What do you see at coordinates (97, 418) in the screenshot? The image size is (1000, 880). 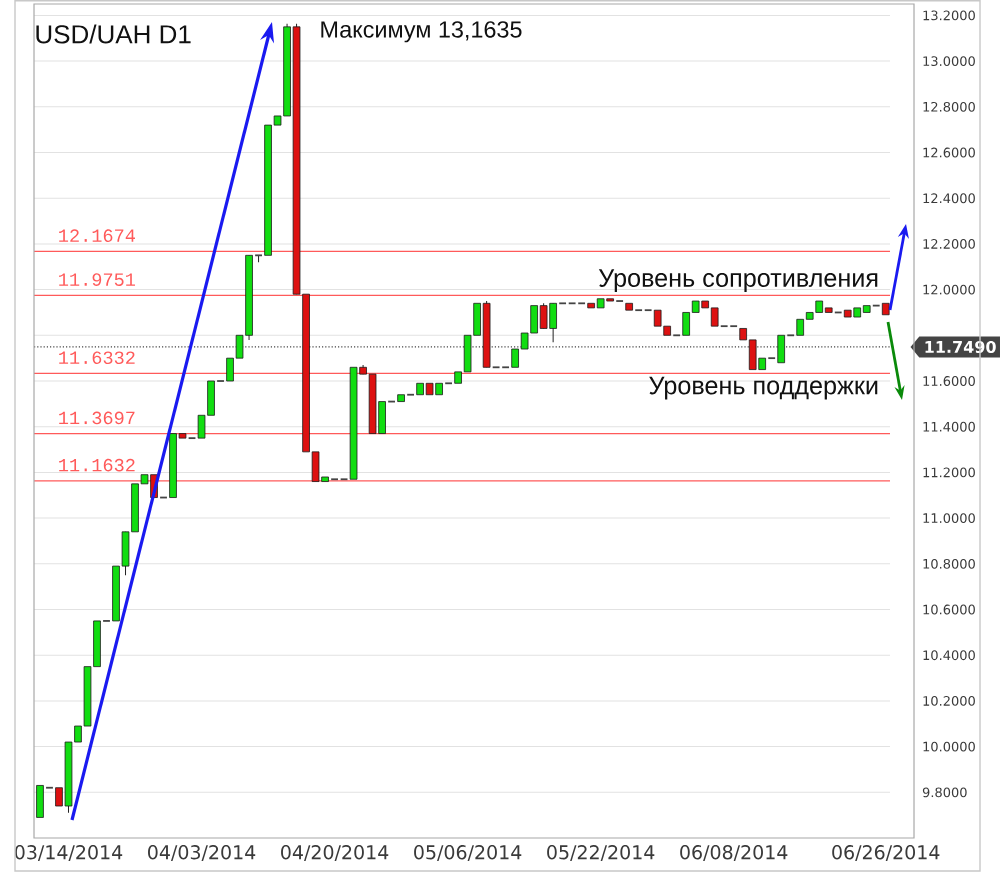 I see `ref-line-label: 11.3697` at bounding box center [97, 418].